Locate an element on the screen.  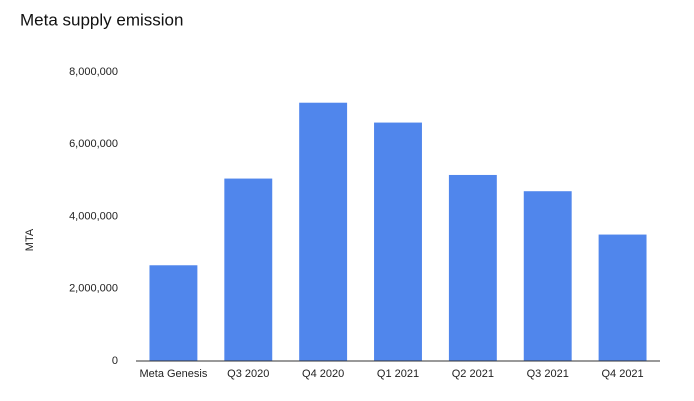
x-tick-label: Q4 2020 is located at coordinates (323, 374).